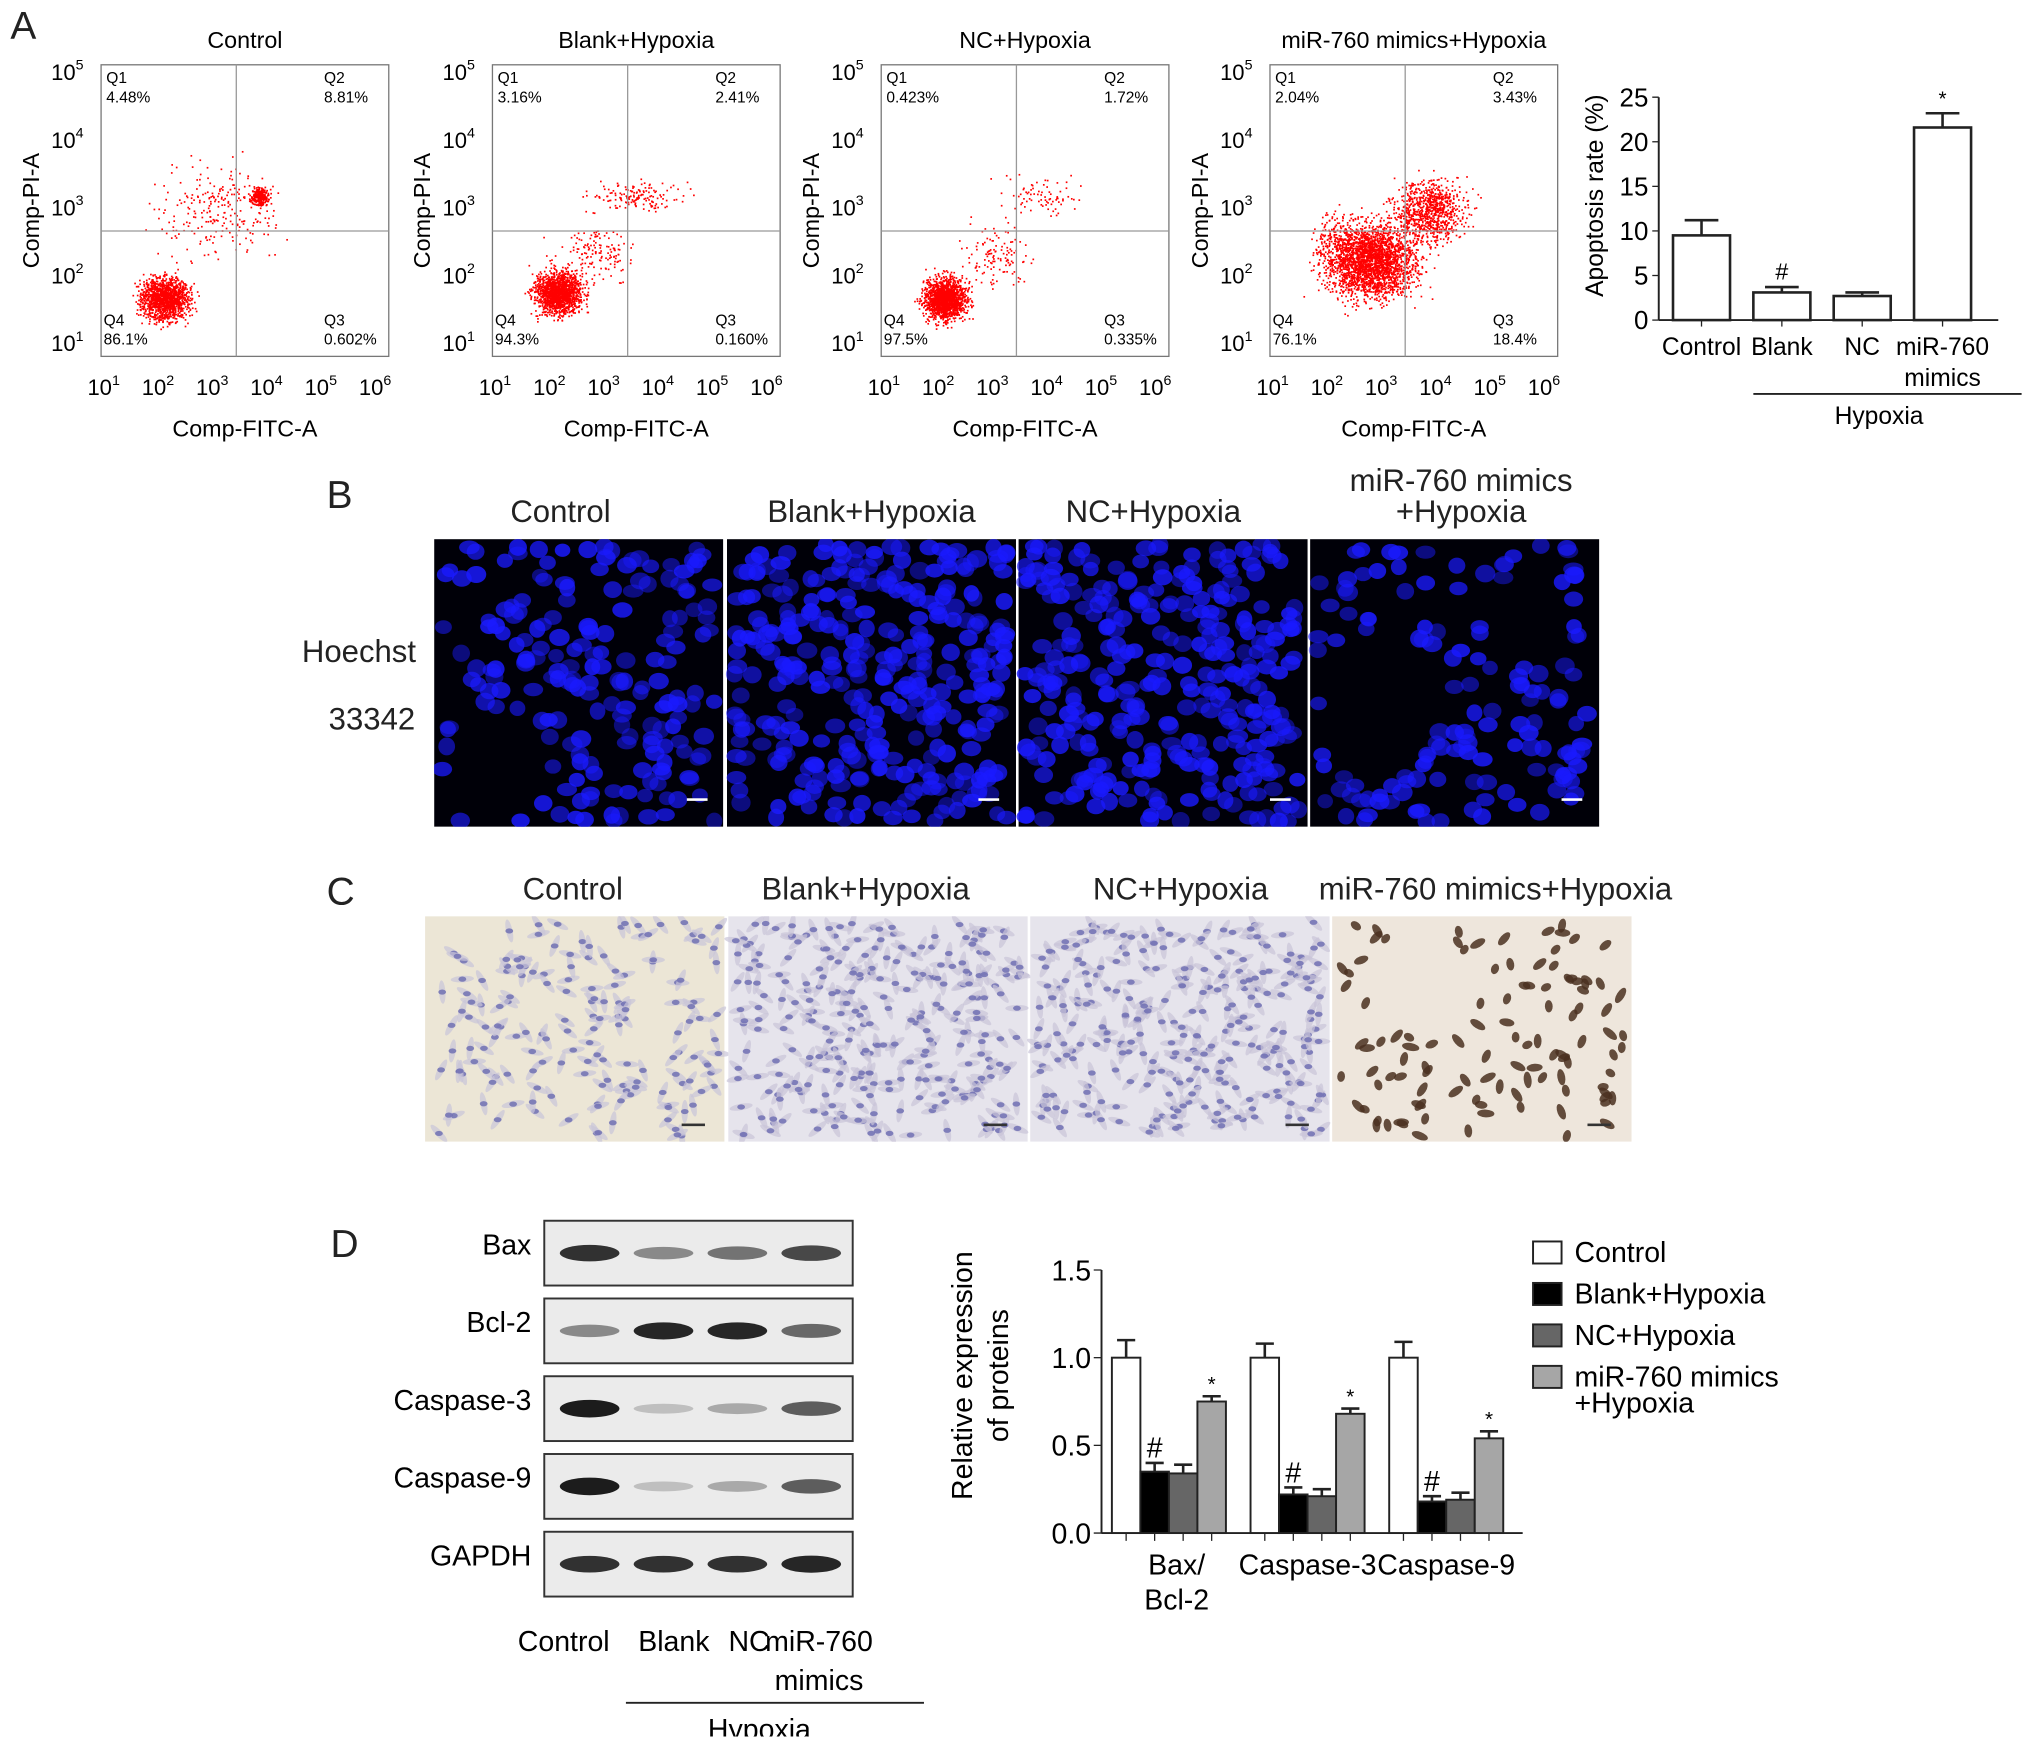 This screenshot has width=2032, height=1741. Describe the element at coordinates (1634, 187) in the screenshot. I see `y-tick-label: 15` at that location.